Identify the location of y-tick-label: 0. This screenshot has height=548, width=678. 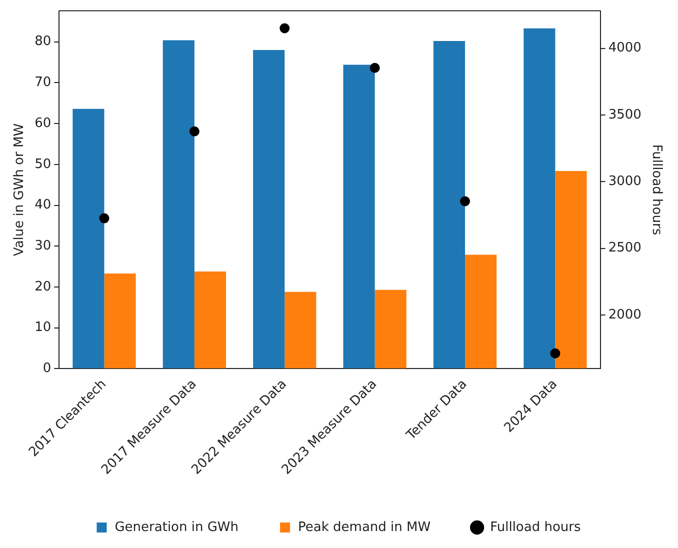
(47, 368).